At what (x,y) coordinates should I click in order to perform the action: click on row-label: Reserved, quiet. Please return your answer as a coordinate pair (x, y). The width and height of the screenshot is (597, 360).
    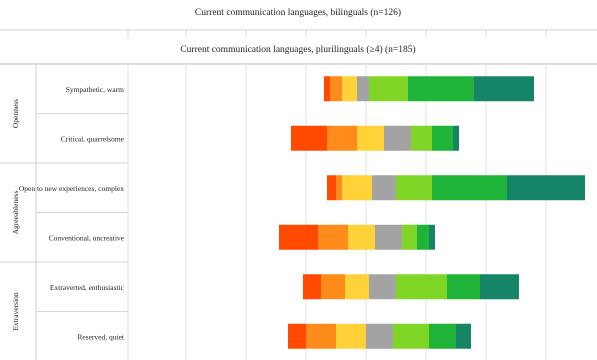
    Looking at the image, I should click on (101, 336).